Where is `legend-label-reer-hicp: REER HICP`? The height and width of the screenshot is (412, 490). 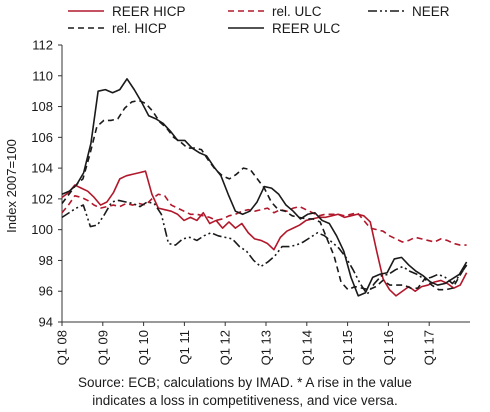 legend-label-reer-hicp: REER HICP is located at coordinates (149, 11).